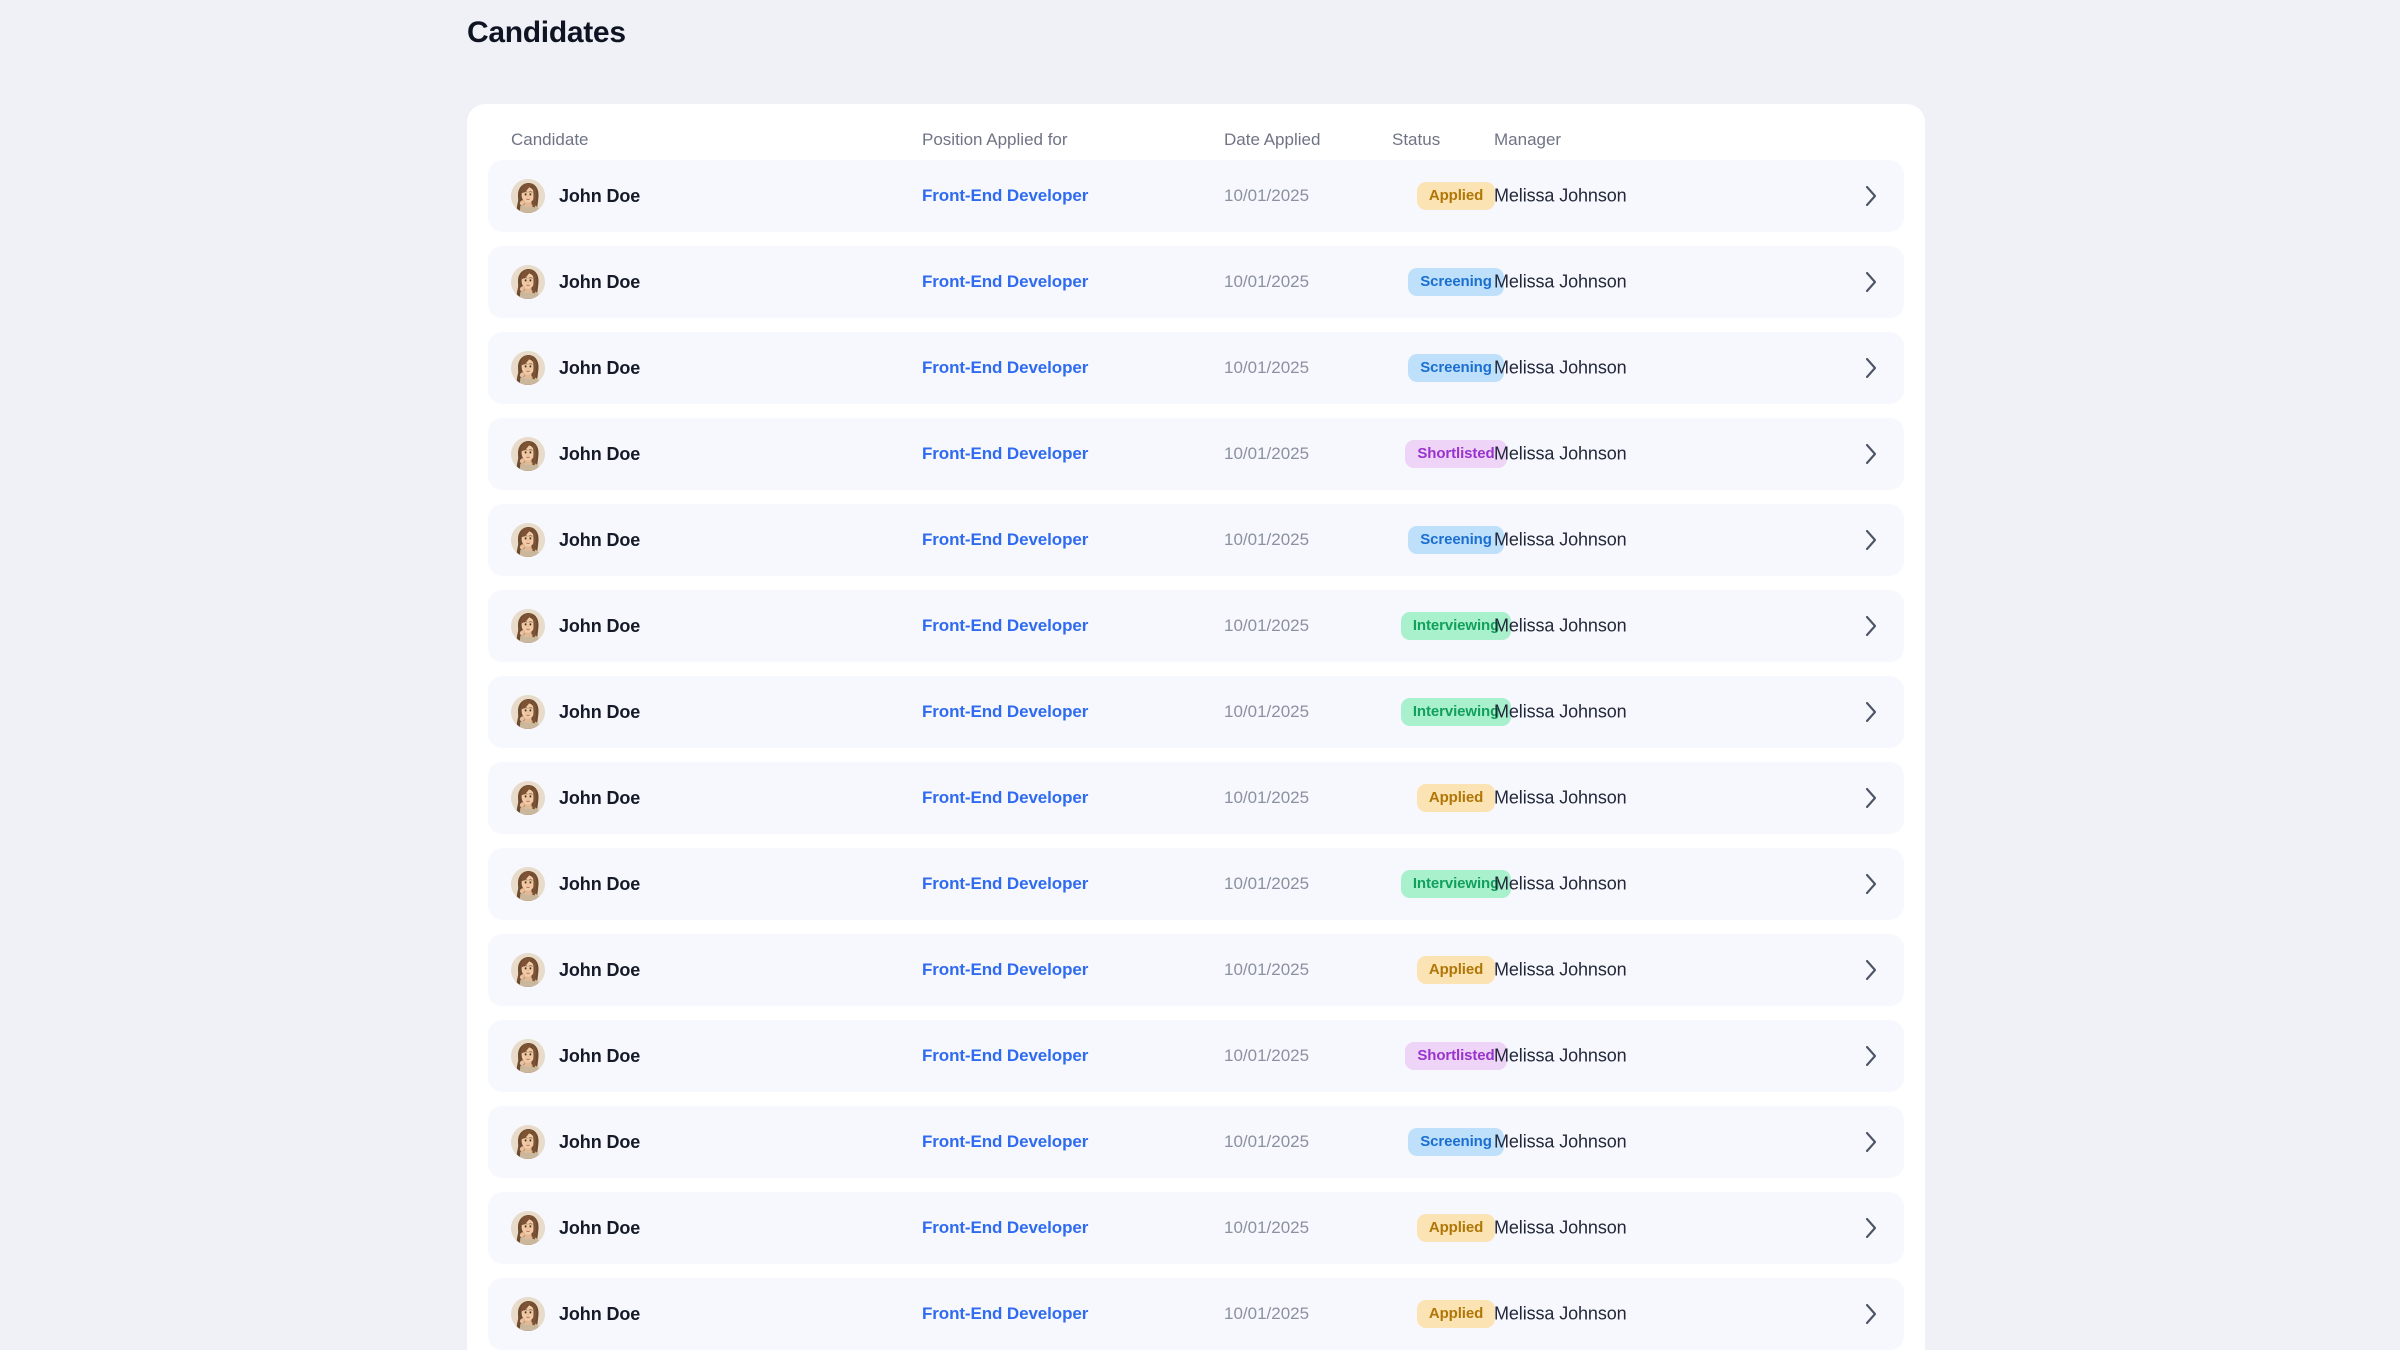  Describe the element at coordinates (1528, 139) in the screenshot. I see `column-header-manager: Manager` at that location.